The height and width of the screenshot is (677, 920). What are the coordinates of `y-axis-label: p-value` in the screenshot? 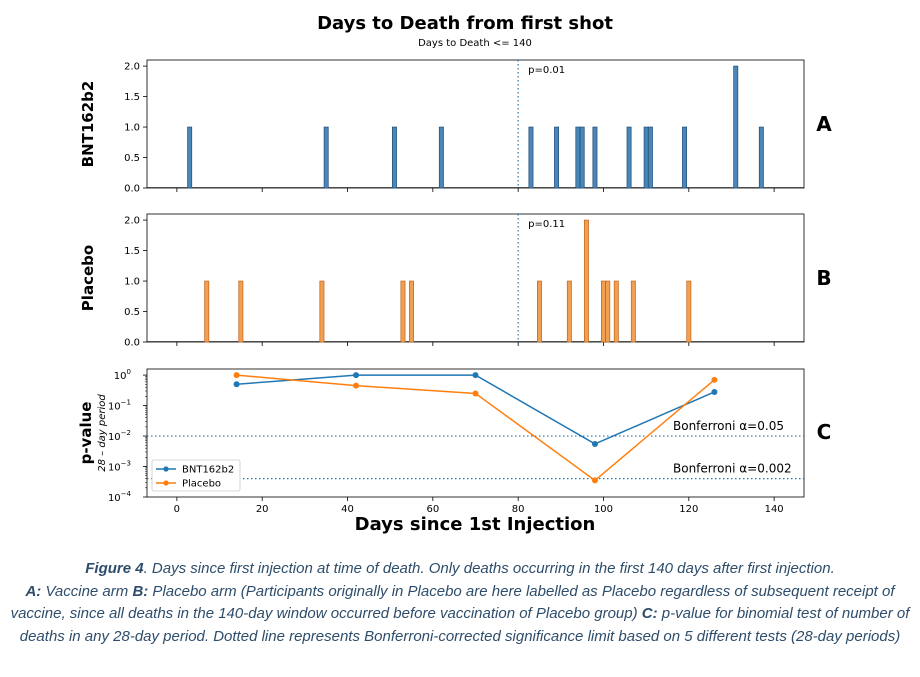 It's located at (86, 433).